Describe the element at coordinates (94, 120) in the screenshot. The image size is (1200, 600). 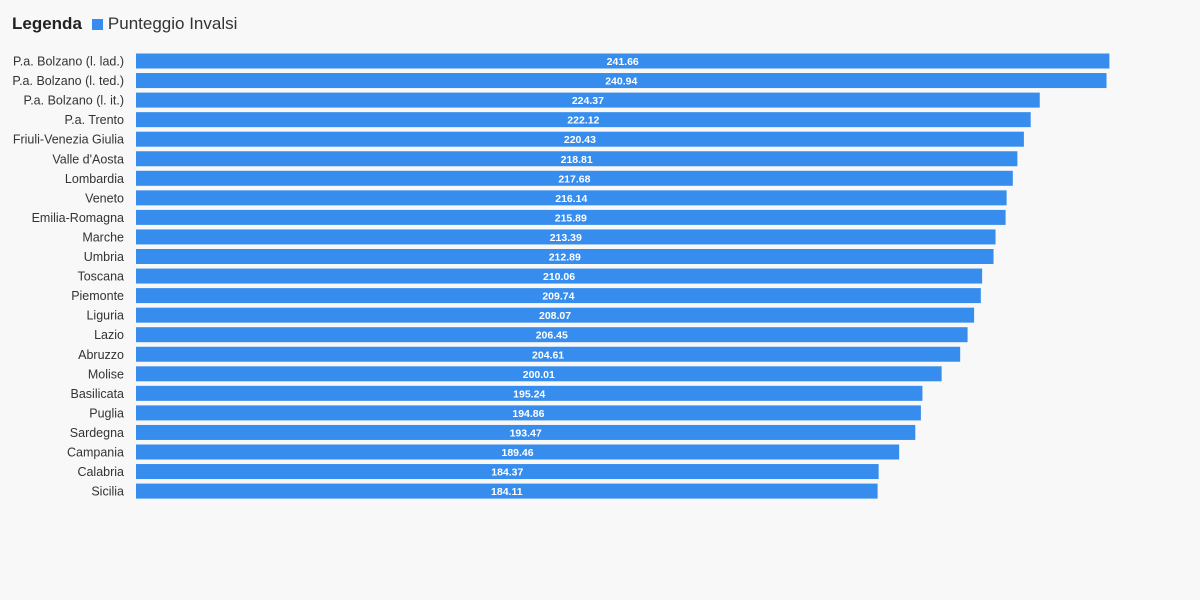
I see `category-label: P.a. Trento` at that location.